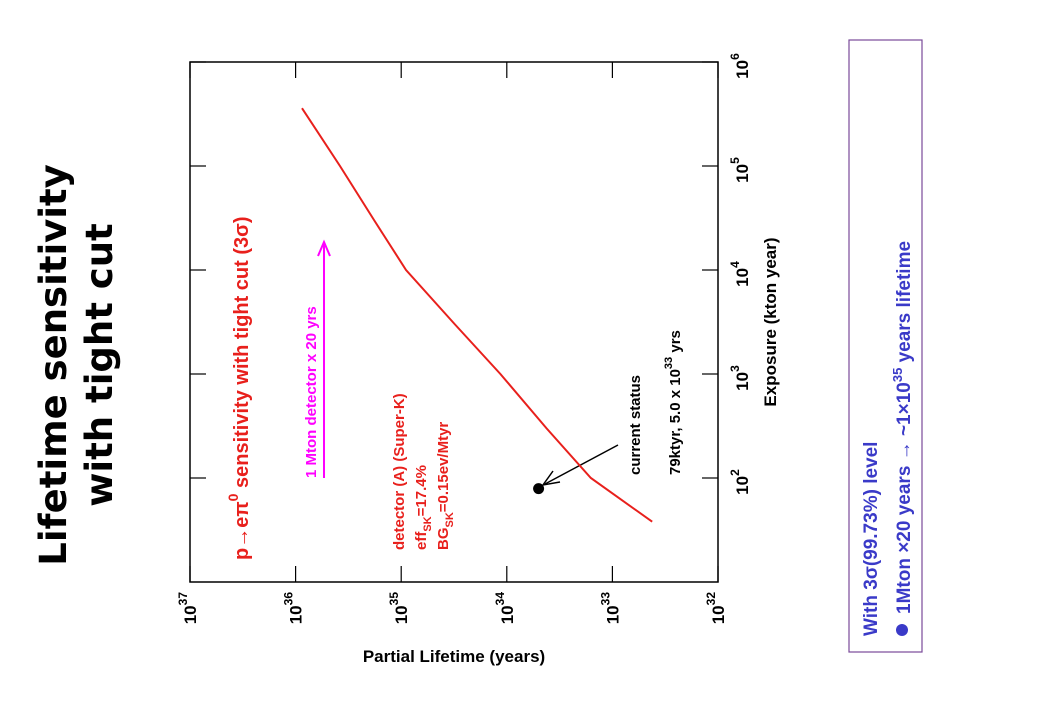 The image size is (1040, 725). Describe the element at coordinates (289, 599) in the screenshot. I see `y-tick-exponent: 36` at that location.